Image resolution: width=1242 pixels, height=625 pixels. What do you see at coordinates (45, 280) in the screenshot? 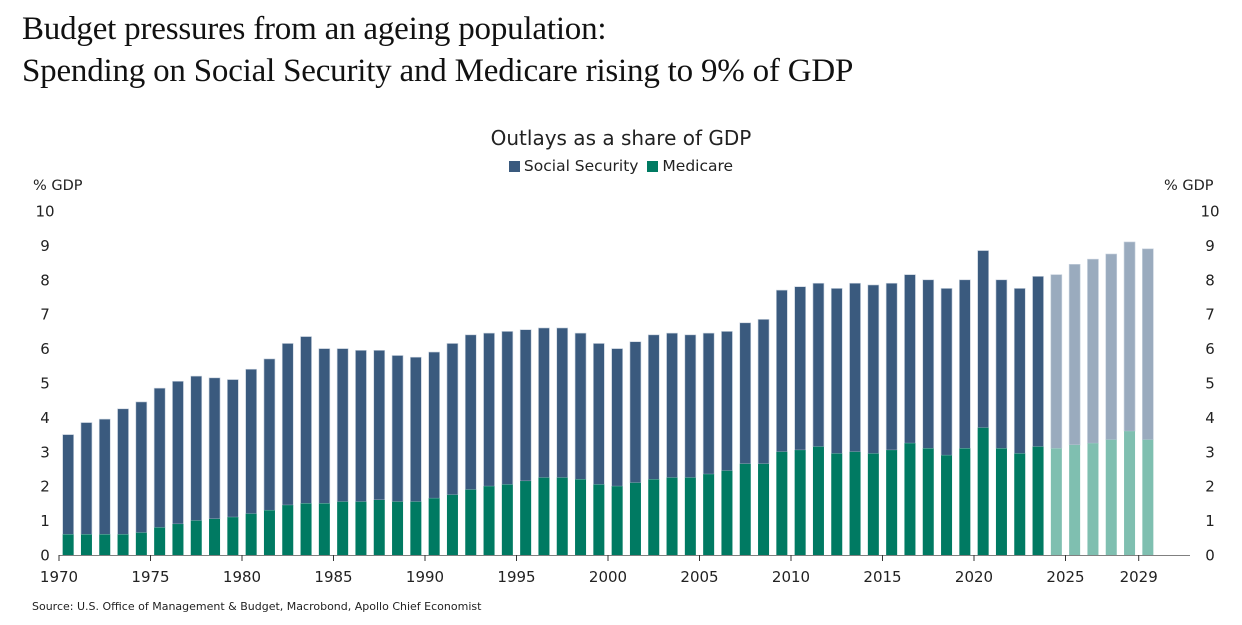
I see `y-tick-label-left-8: 8` at bounding box center [45, 280].